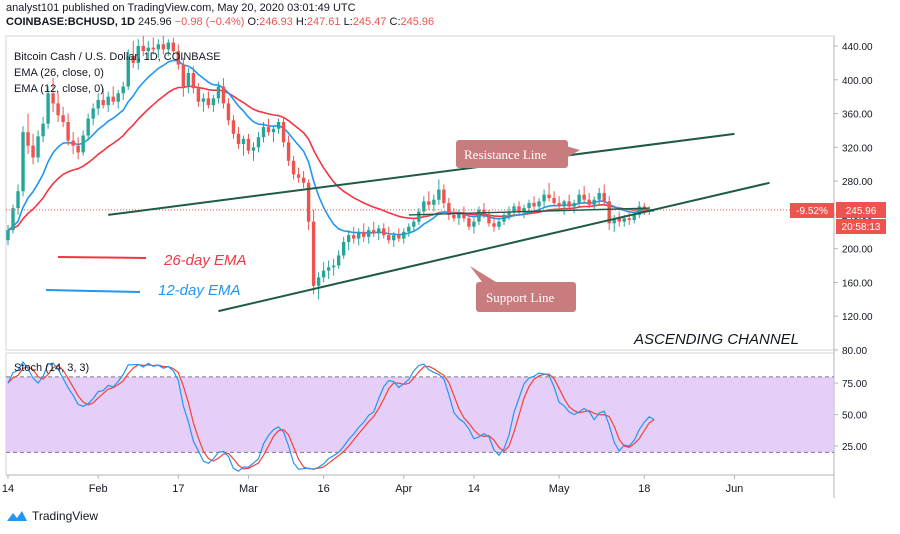 The image size is (900, 534). Describe the element at coordinates (178, 489) in the screenshot. I see `time-tick-label: 17` at that location.